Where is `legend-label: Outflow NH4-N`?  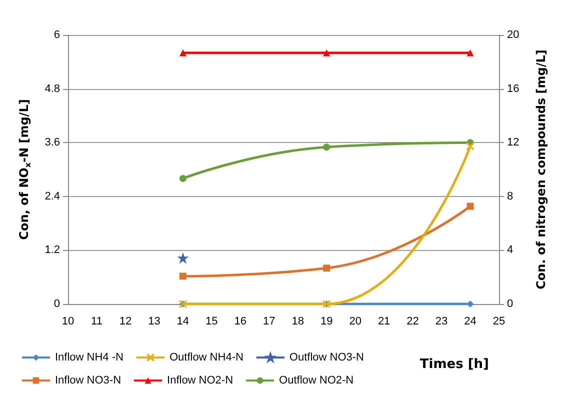
legend-label: Outflow NH4-N is located at coordinates (206, 358).